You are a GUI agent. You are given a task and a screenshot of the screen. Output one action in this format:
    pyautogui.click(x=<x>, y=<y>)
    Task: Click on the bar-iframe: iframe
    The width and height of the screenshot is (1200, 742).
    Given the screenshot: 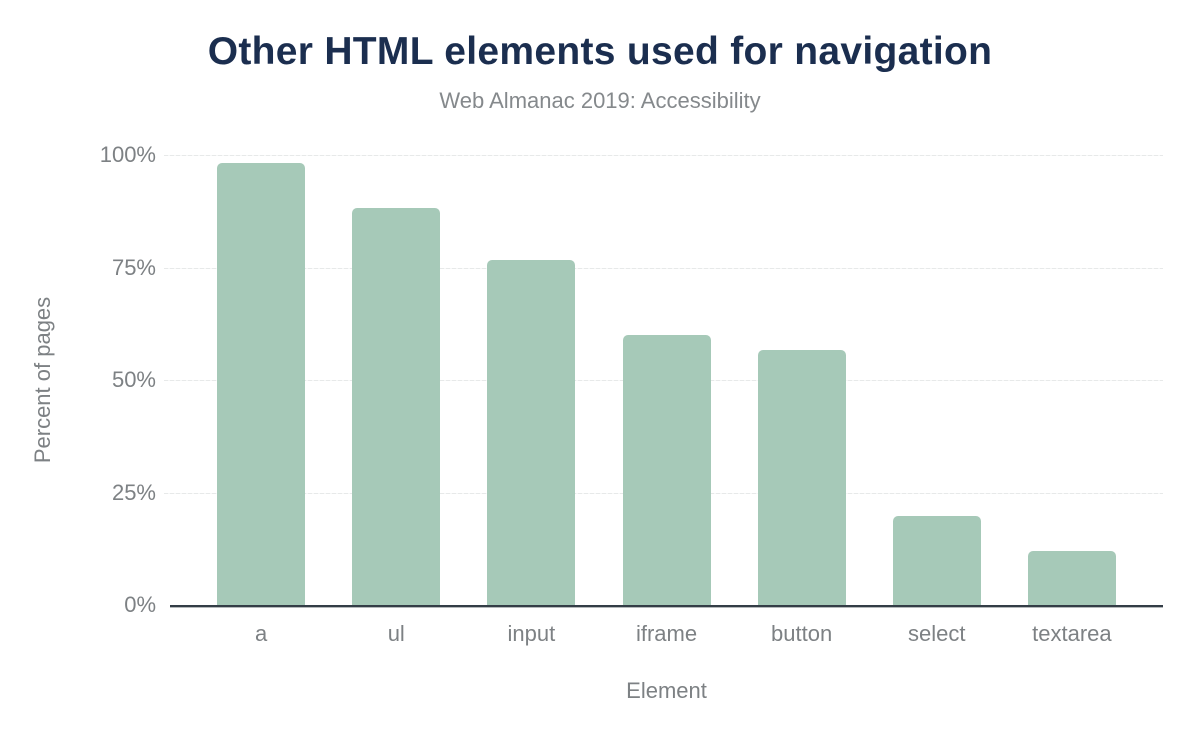 What is the action you would take?
    pyautogui.click(x=666, y=490)
    